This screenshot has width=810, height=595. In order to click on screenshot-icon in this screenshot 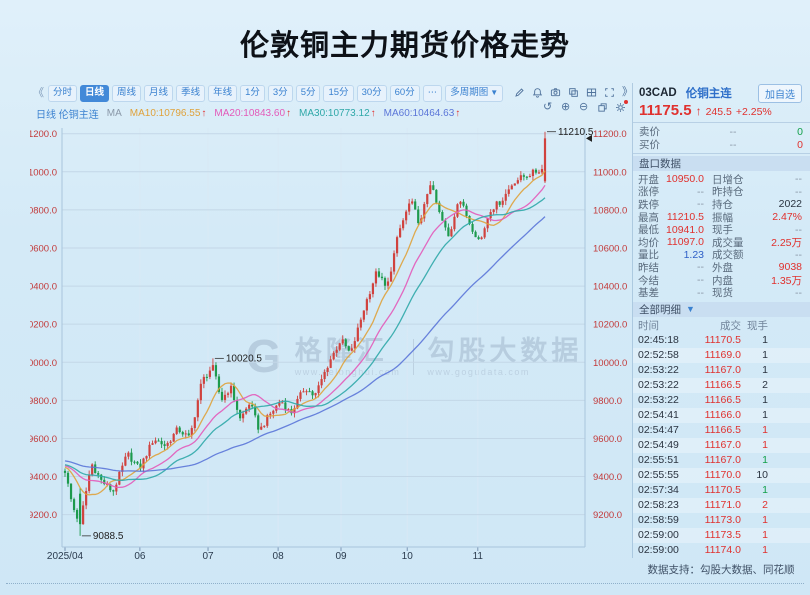, I will do `click(555, 92)`.